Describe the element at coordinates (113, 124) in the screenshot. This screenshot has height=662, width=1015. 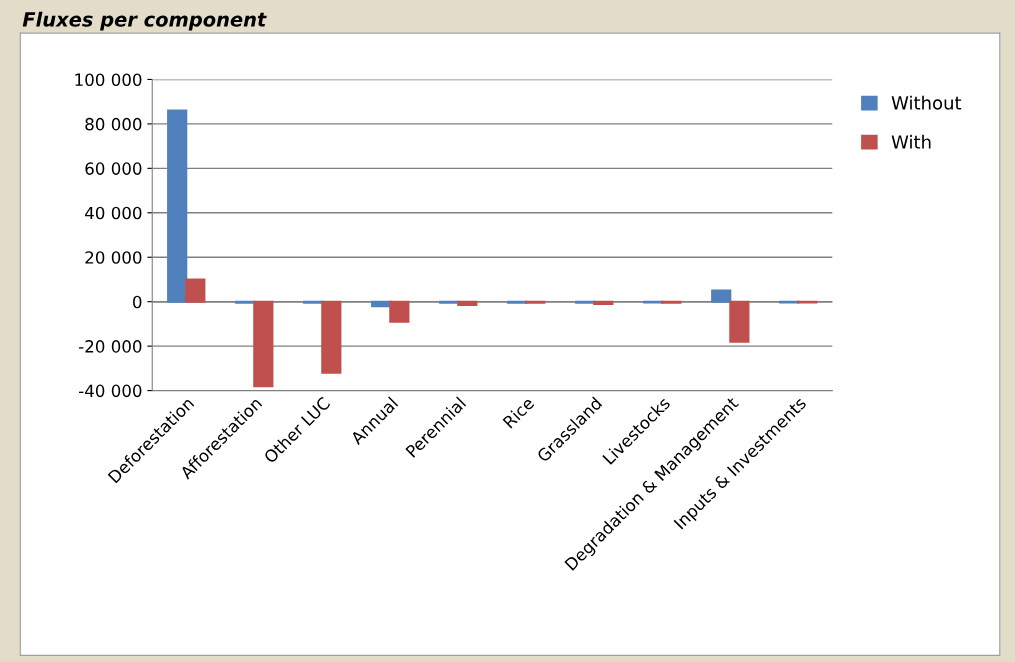
I see `y-tick-label: 80 000` at that location.